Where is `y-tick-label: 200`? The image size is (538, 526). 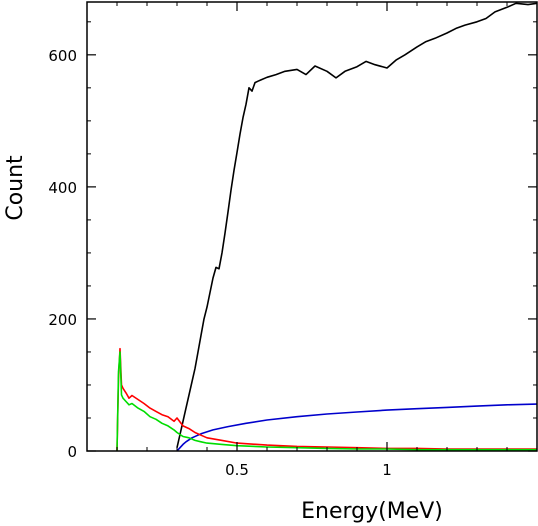
y-tick-label: 200 is located at coordinates (62, 320).